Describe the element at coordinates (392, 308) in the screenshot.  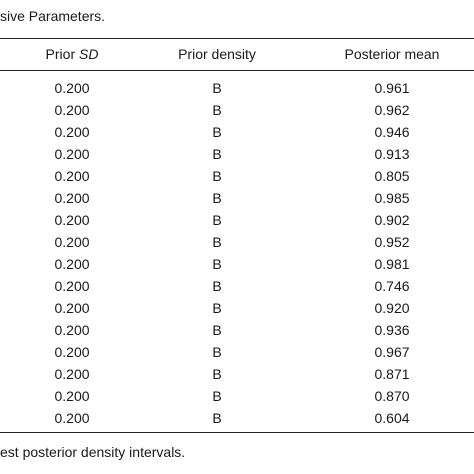
I see `table-cell: 0.920` at that location.